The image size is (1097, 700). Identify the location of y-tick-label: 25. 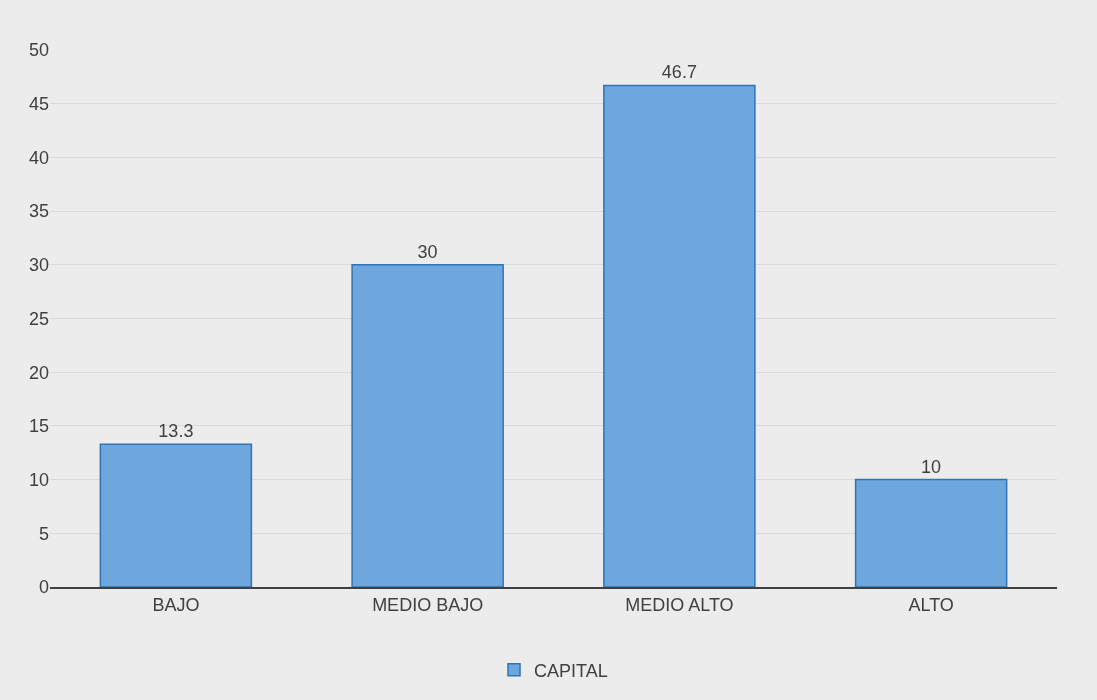
(38, 318).